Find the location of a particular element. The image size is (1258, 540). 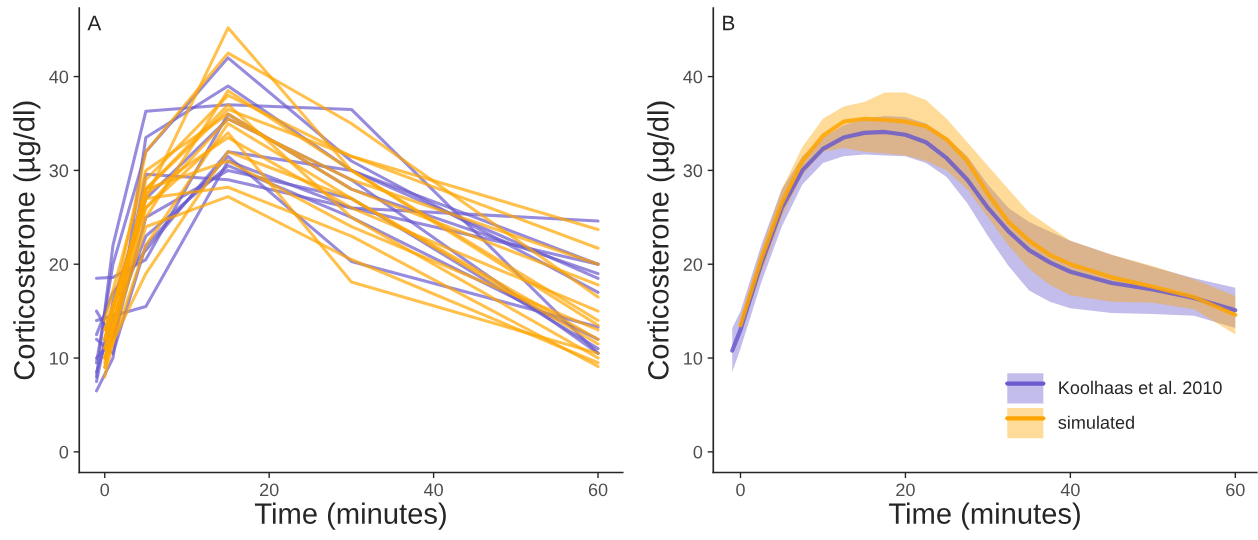

legend-label: Koolhaas et al. 2010 is located at coordinates (1140, 387).